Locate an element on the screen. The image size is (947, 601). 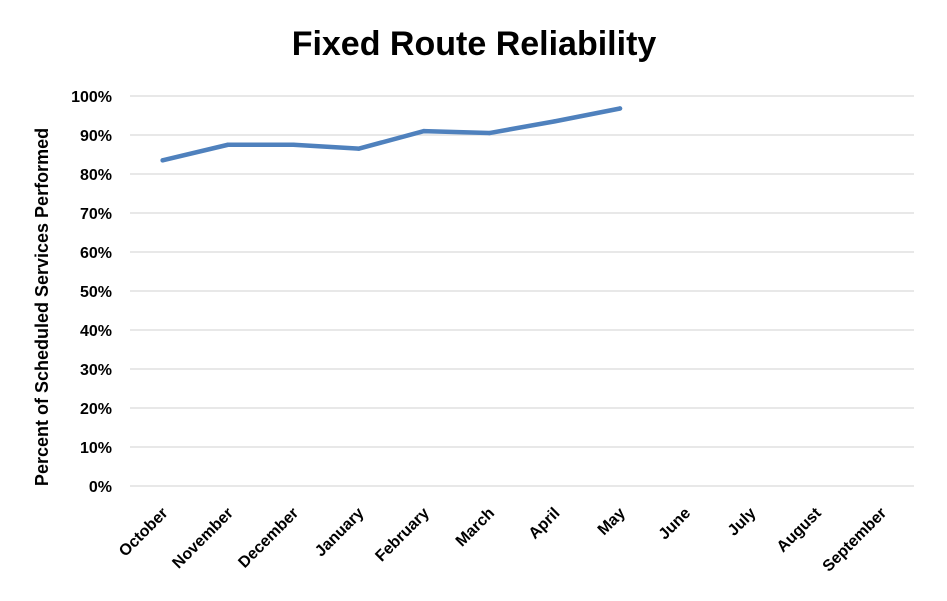
chart-title: Fixed Route Reliability is located at coordinates (474, 44).